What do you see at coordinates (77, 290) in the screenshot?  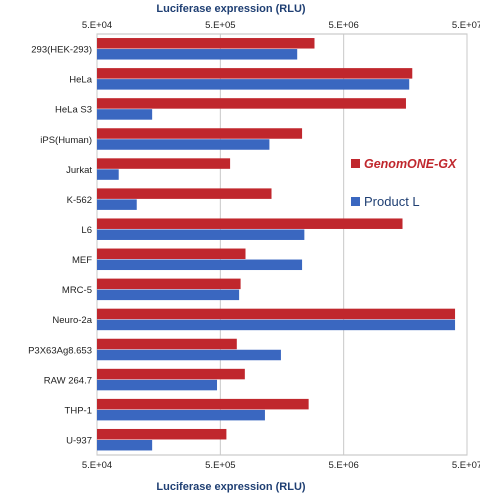 I see `category-label: MRC-5` at bounding box center [77, 290].